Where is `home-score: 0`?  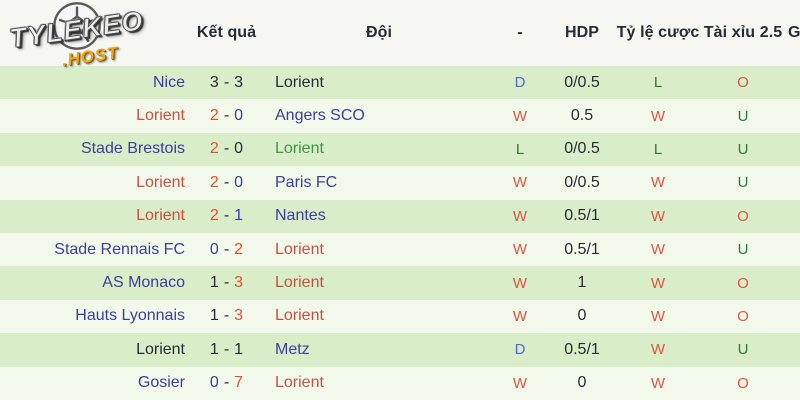 home-score: 0 is located at coordinates (214, 383).